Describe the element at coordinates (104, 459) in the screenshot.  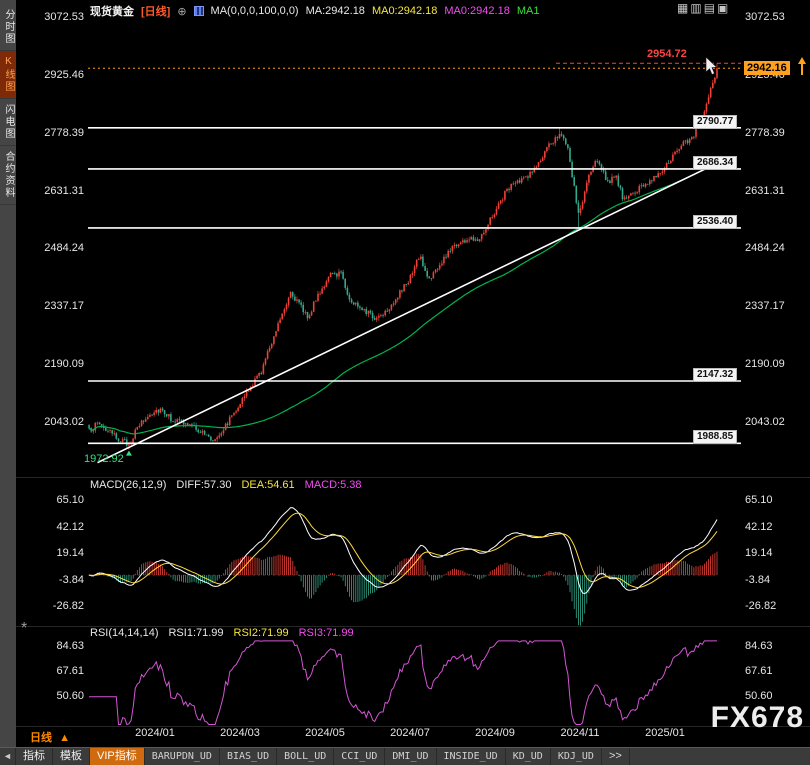
I see `marked-low-label: 1972.92` at that location.